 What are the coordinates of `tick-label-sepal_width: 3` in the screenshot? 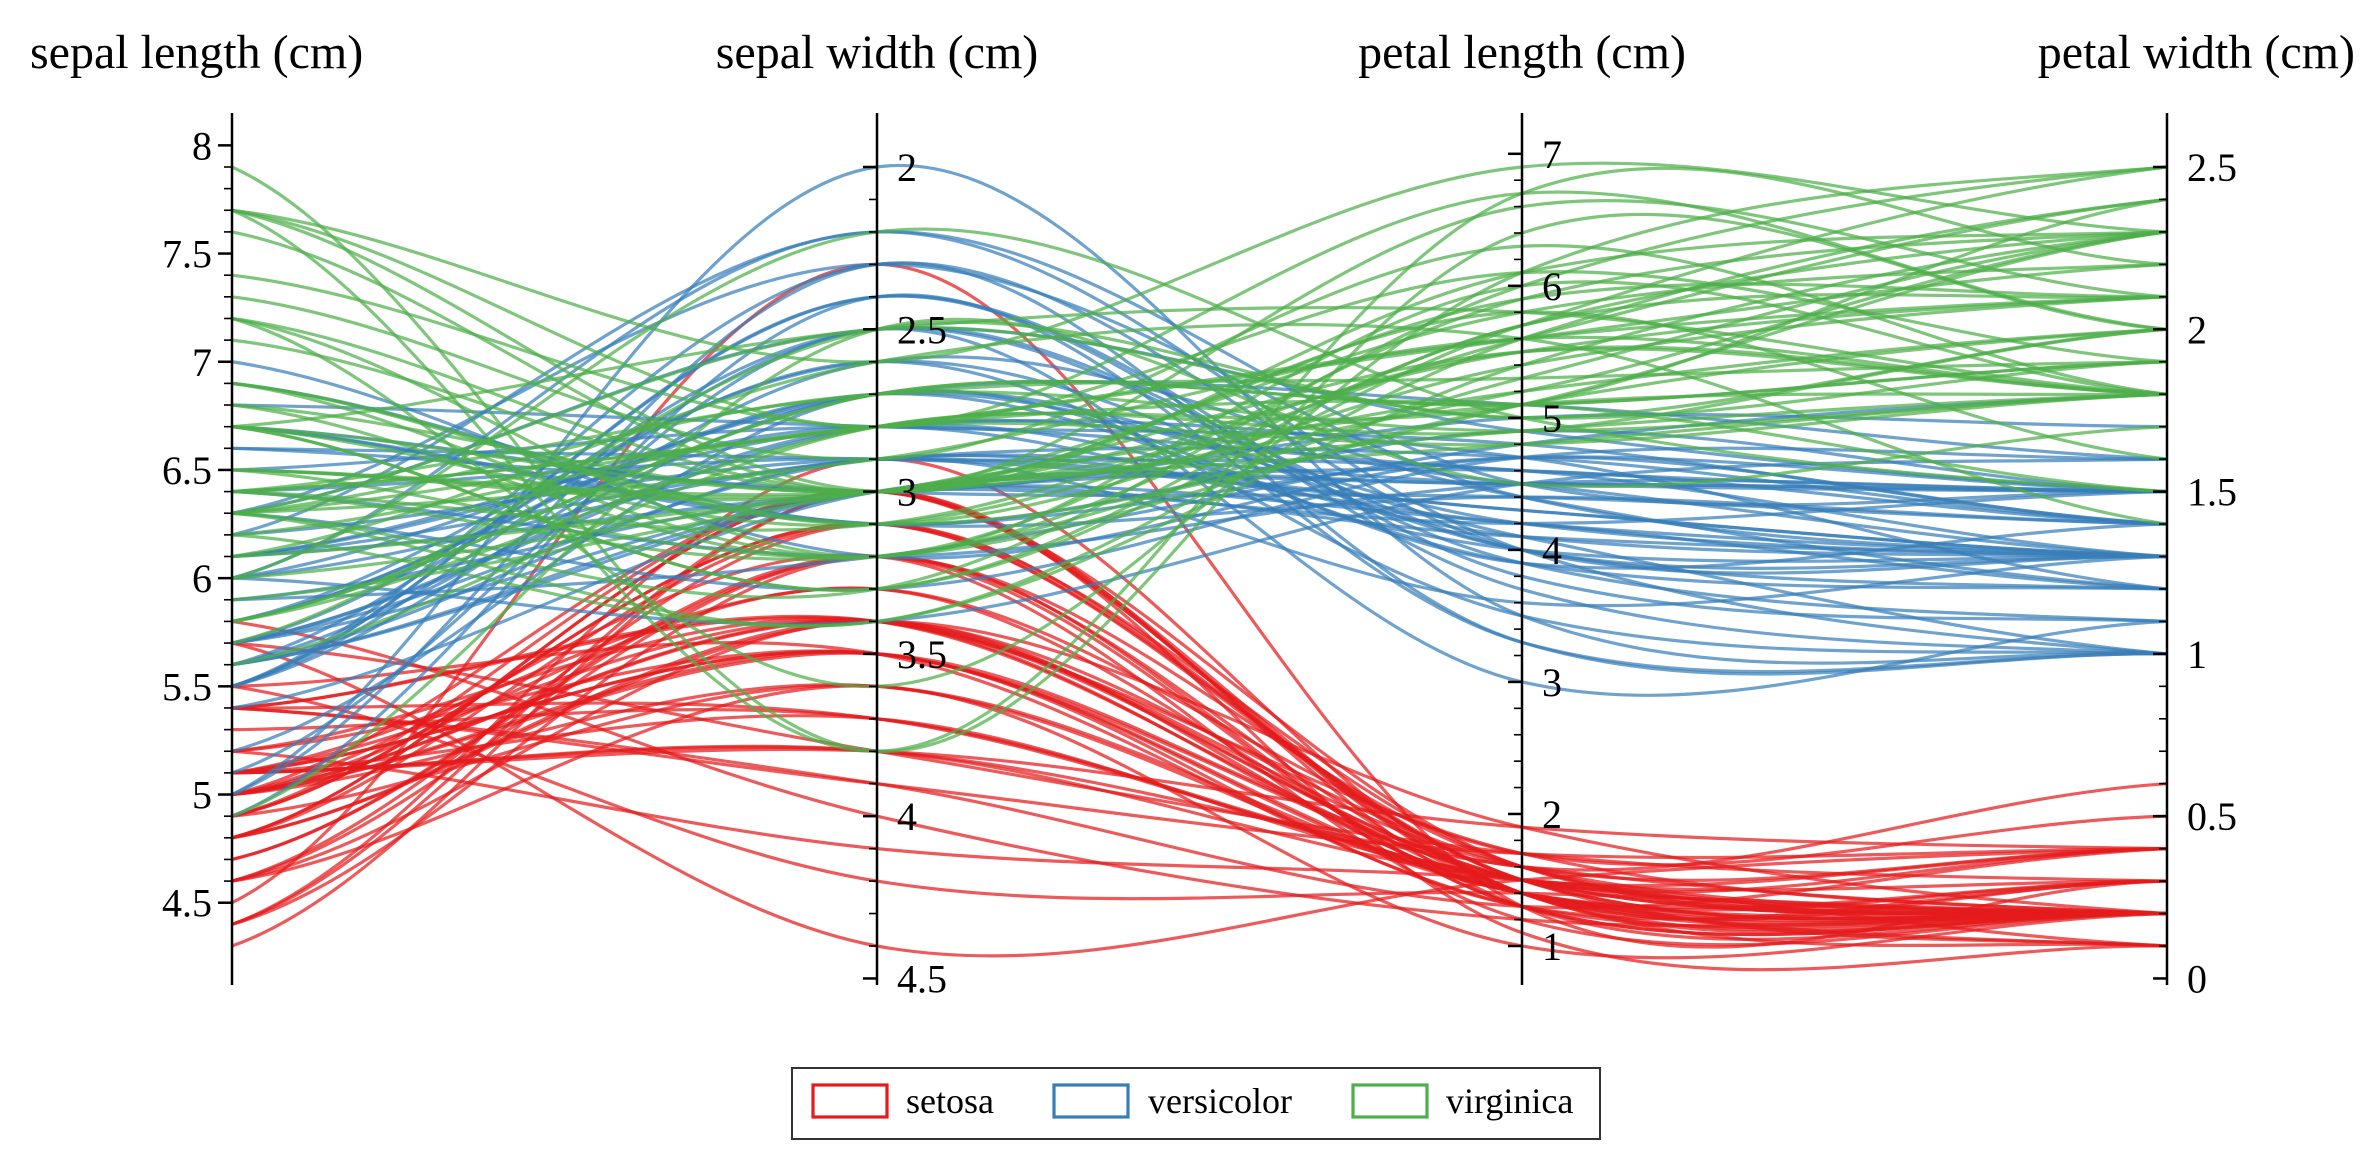 It's located at (907, 492).